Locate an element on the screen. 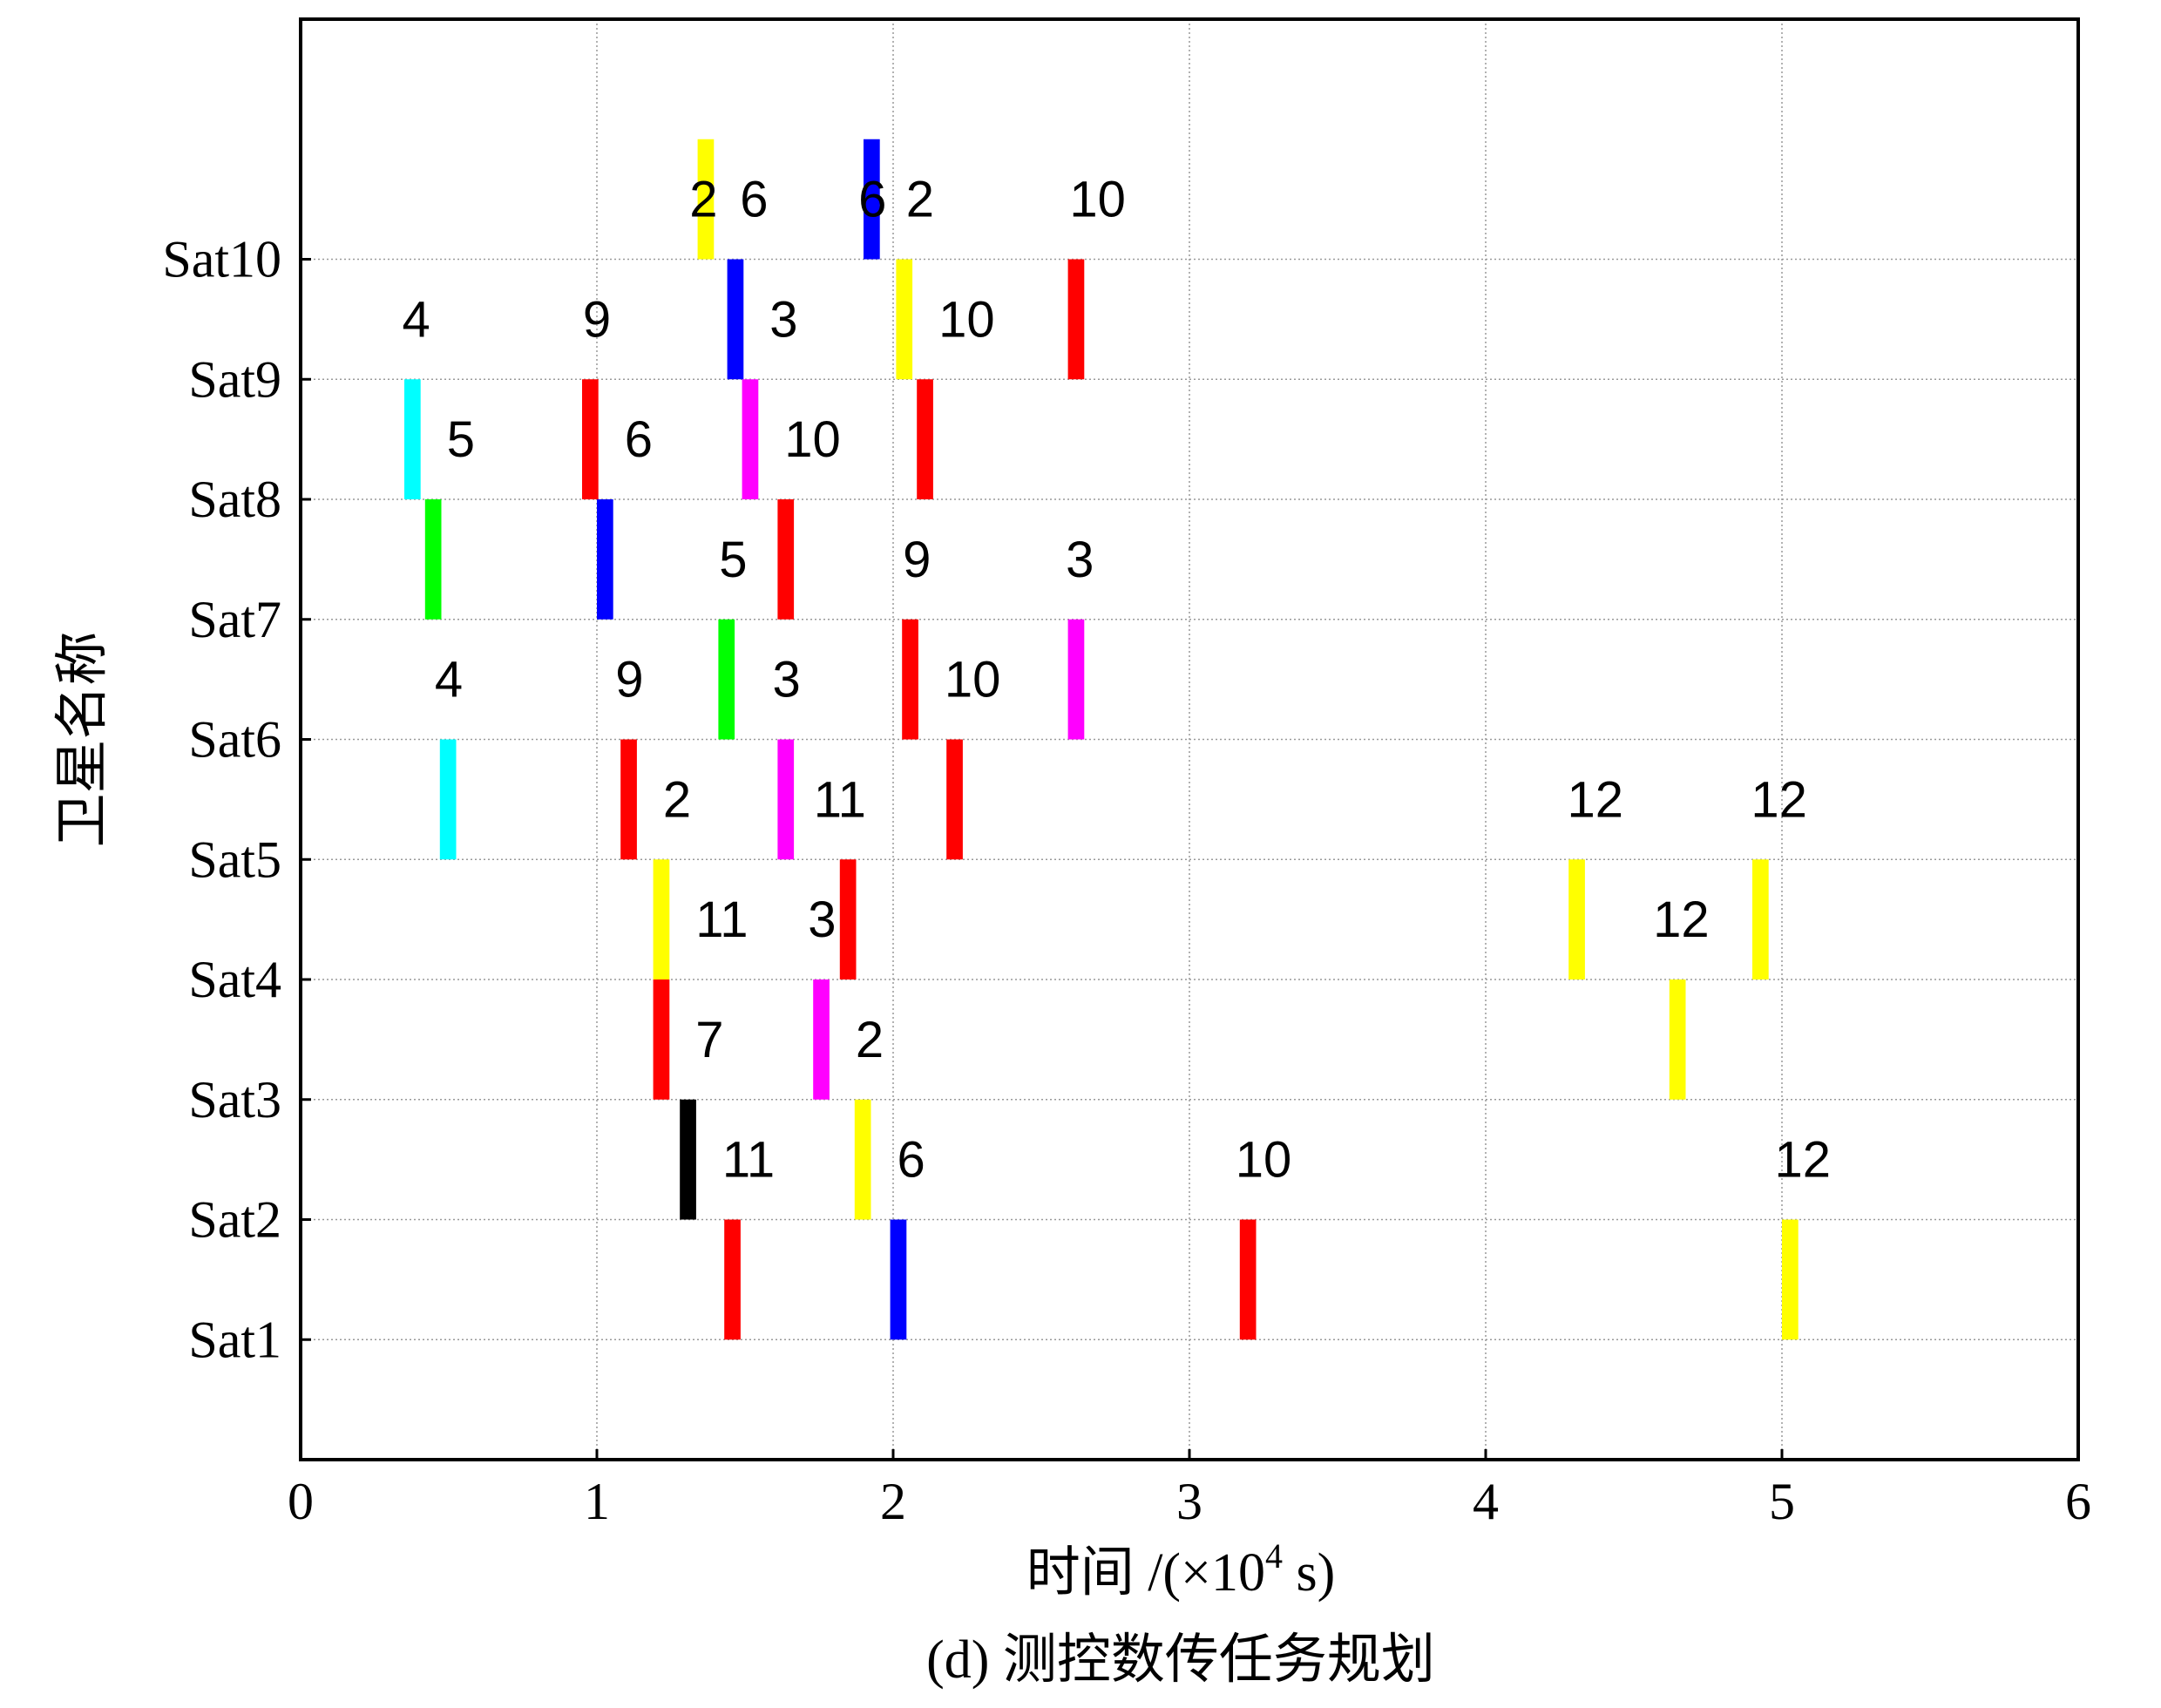 The image size is (2161, 1708). figure-caption: (d) 测控数传任务规划 is located at coordinates (1180, 1660).